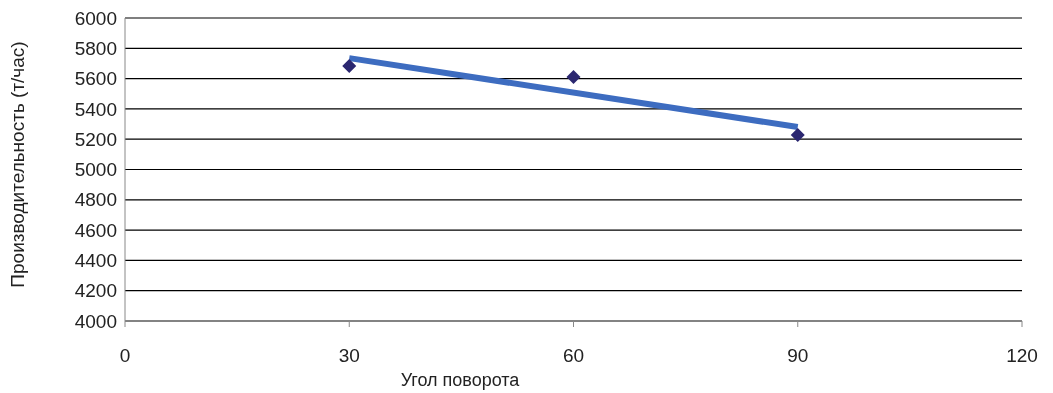  I want to click on x-tick-label: 30, so click(349, 355).